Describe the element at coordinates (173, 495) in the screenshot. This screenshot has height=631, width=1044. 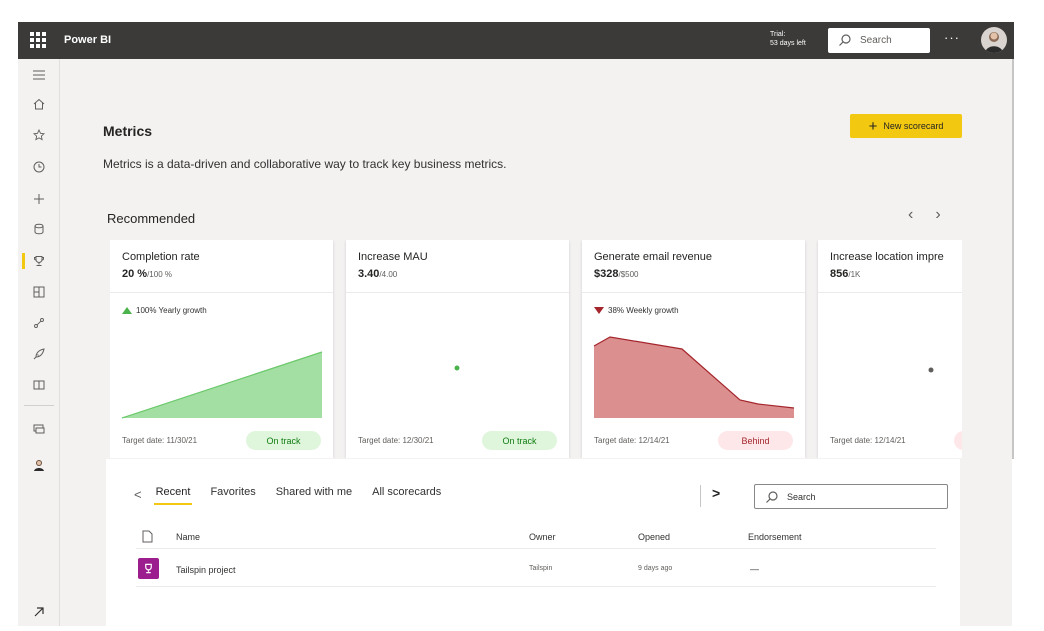
I see `tab-recent: Recent` at that location.